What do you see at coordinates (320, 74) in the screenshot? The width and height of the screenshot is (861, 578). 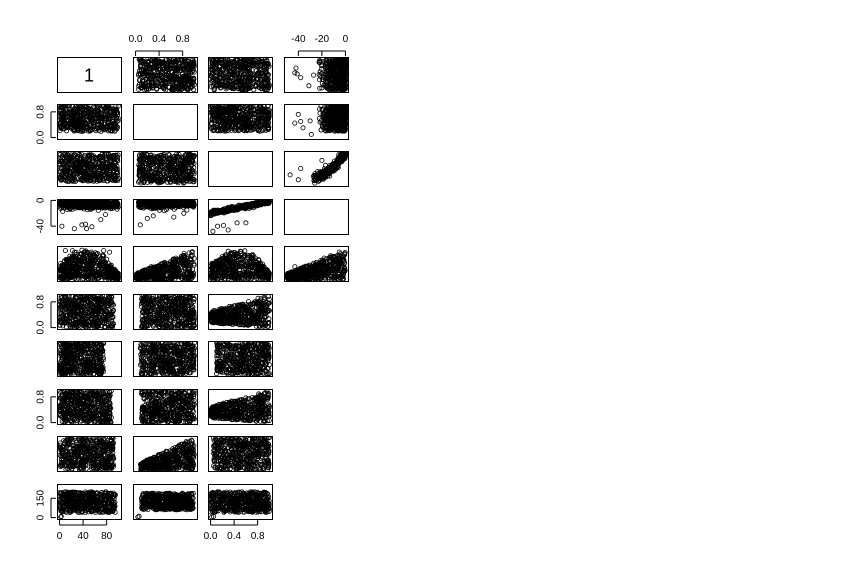 I see `panel-points-r0-c3` at bounding box center [320, 74].